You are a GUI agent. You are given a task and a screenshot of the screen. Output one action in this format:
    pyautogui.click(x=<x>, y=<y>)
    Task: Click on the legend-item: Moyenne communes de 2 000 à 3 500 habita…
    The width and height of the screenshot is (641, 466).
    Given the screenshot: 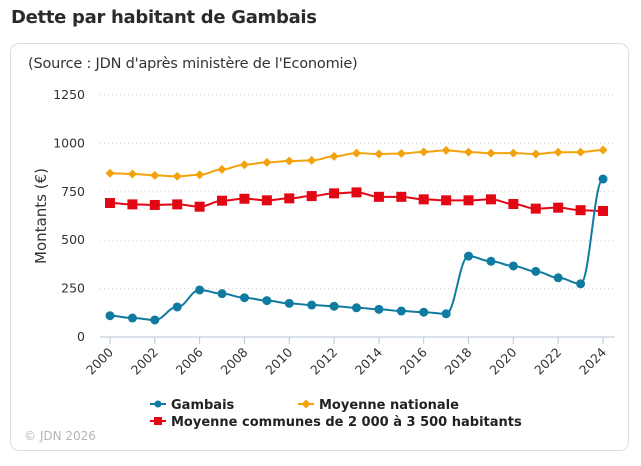 What is the action you would take?
    pyautogui.click(x=336, y=422)
    